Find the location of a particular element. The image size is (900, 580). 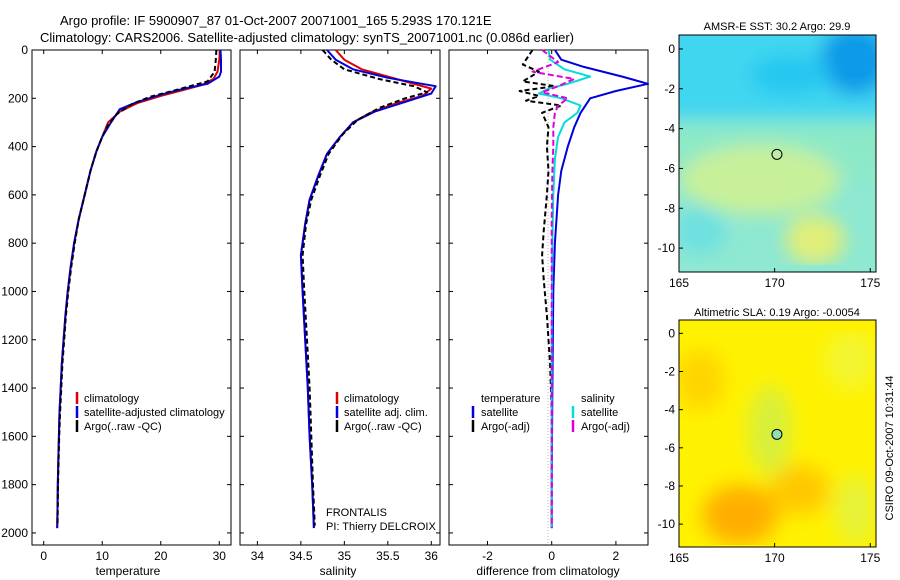

y-tick-label: 1600 is located at coordinates (14, 436).